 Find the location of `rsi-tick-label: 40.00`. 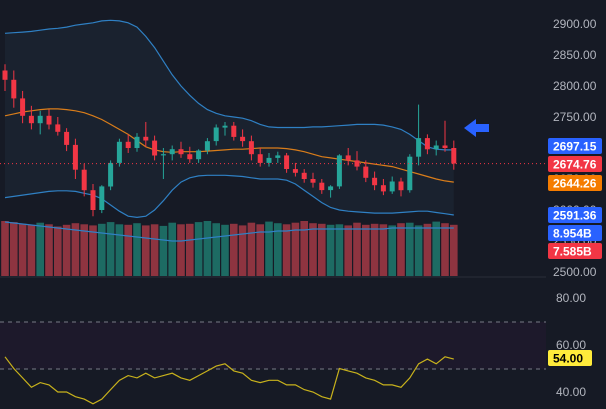

rsi-tick-label: 40.00 is located at coordinates (571, 392).